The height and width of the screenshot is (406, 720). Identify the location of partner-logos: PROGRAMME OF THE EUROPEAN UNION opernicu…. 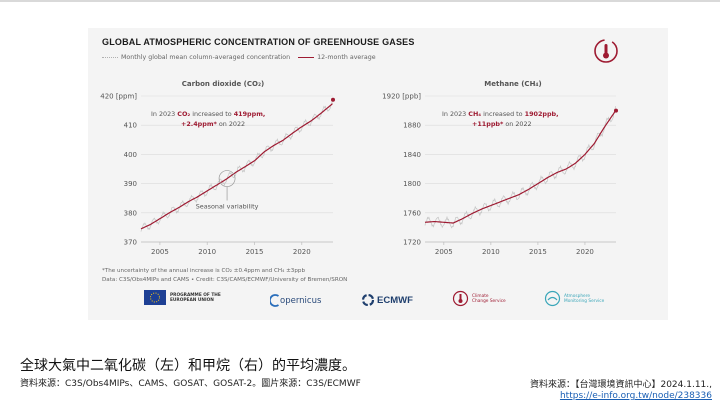
(378, 303).